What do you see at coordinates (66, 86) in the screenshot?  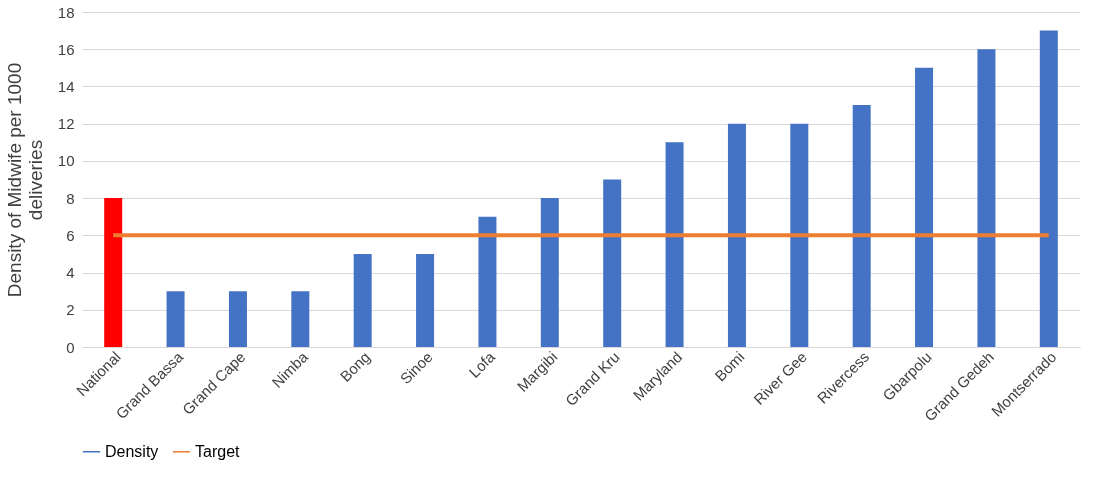 I see `y-tick-label: 14` at bounding box center [66, 86].